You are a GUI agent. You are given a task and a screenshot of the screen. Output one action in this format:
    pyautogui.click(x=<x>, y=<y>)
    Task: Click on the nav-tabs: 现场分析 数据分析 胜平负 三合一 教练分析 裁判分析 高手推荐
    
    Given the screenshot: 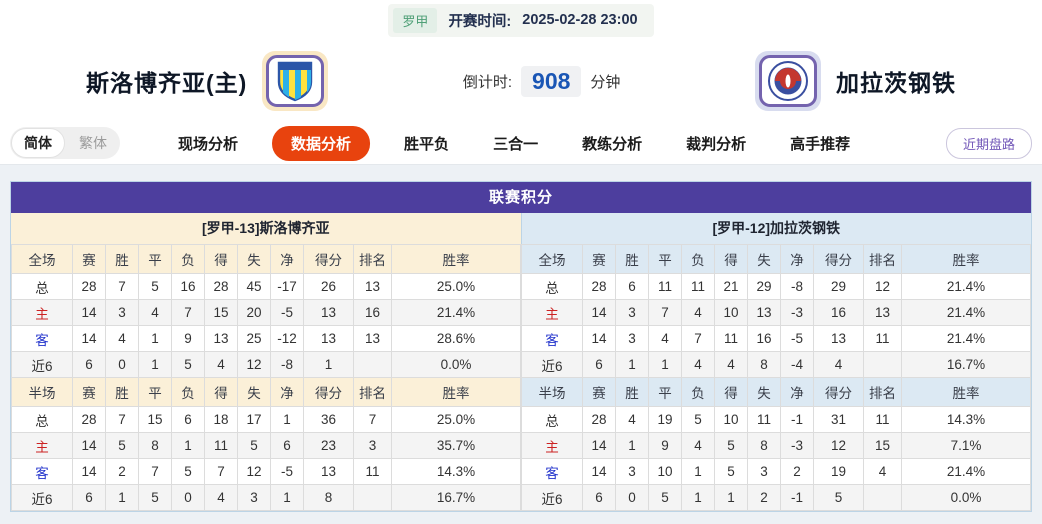 What is the action you would take?
    pyautogui.click(x=514, y=143)
    